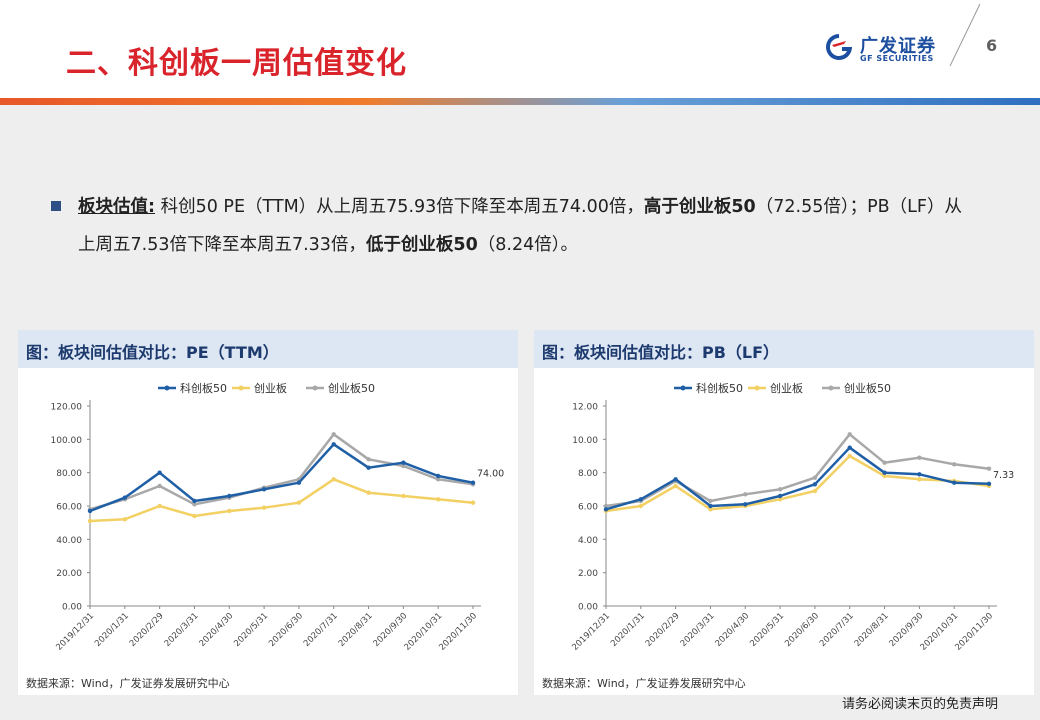  What do you see at coordinates (286, 630) in the screenshot?
I see `x-tick-label: 2020/6/30` at bounding box center [286, 630].